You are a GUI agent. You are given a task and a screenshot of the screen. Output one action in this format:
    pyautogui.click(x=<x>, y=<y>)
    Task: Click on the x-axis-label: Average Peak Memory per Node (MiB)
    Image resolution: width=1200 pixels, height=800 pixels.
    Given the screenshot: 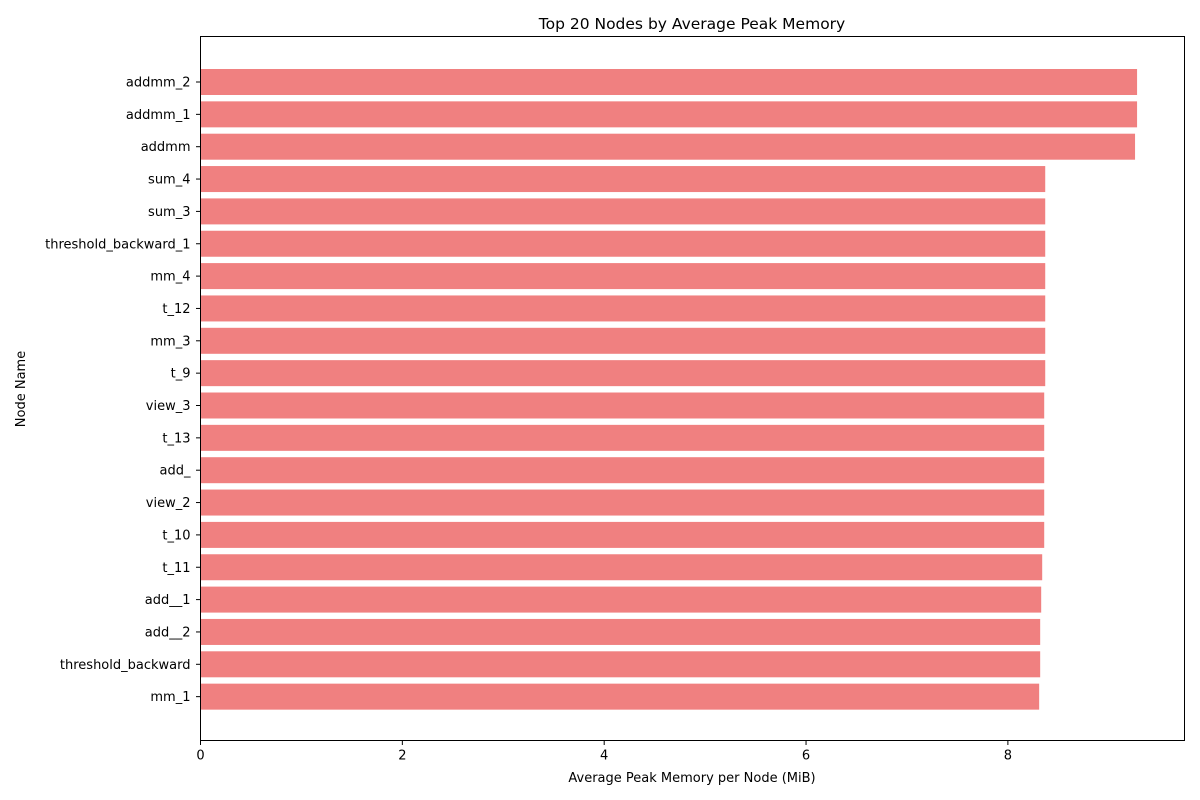 What is the action you would take?
    pyautogui.click(x=691, y=778)
    